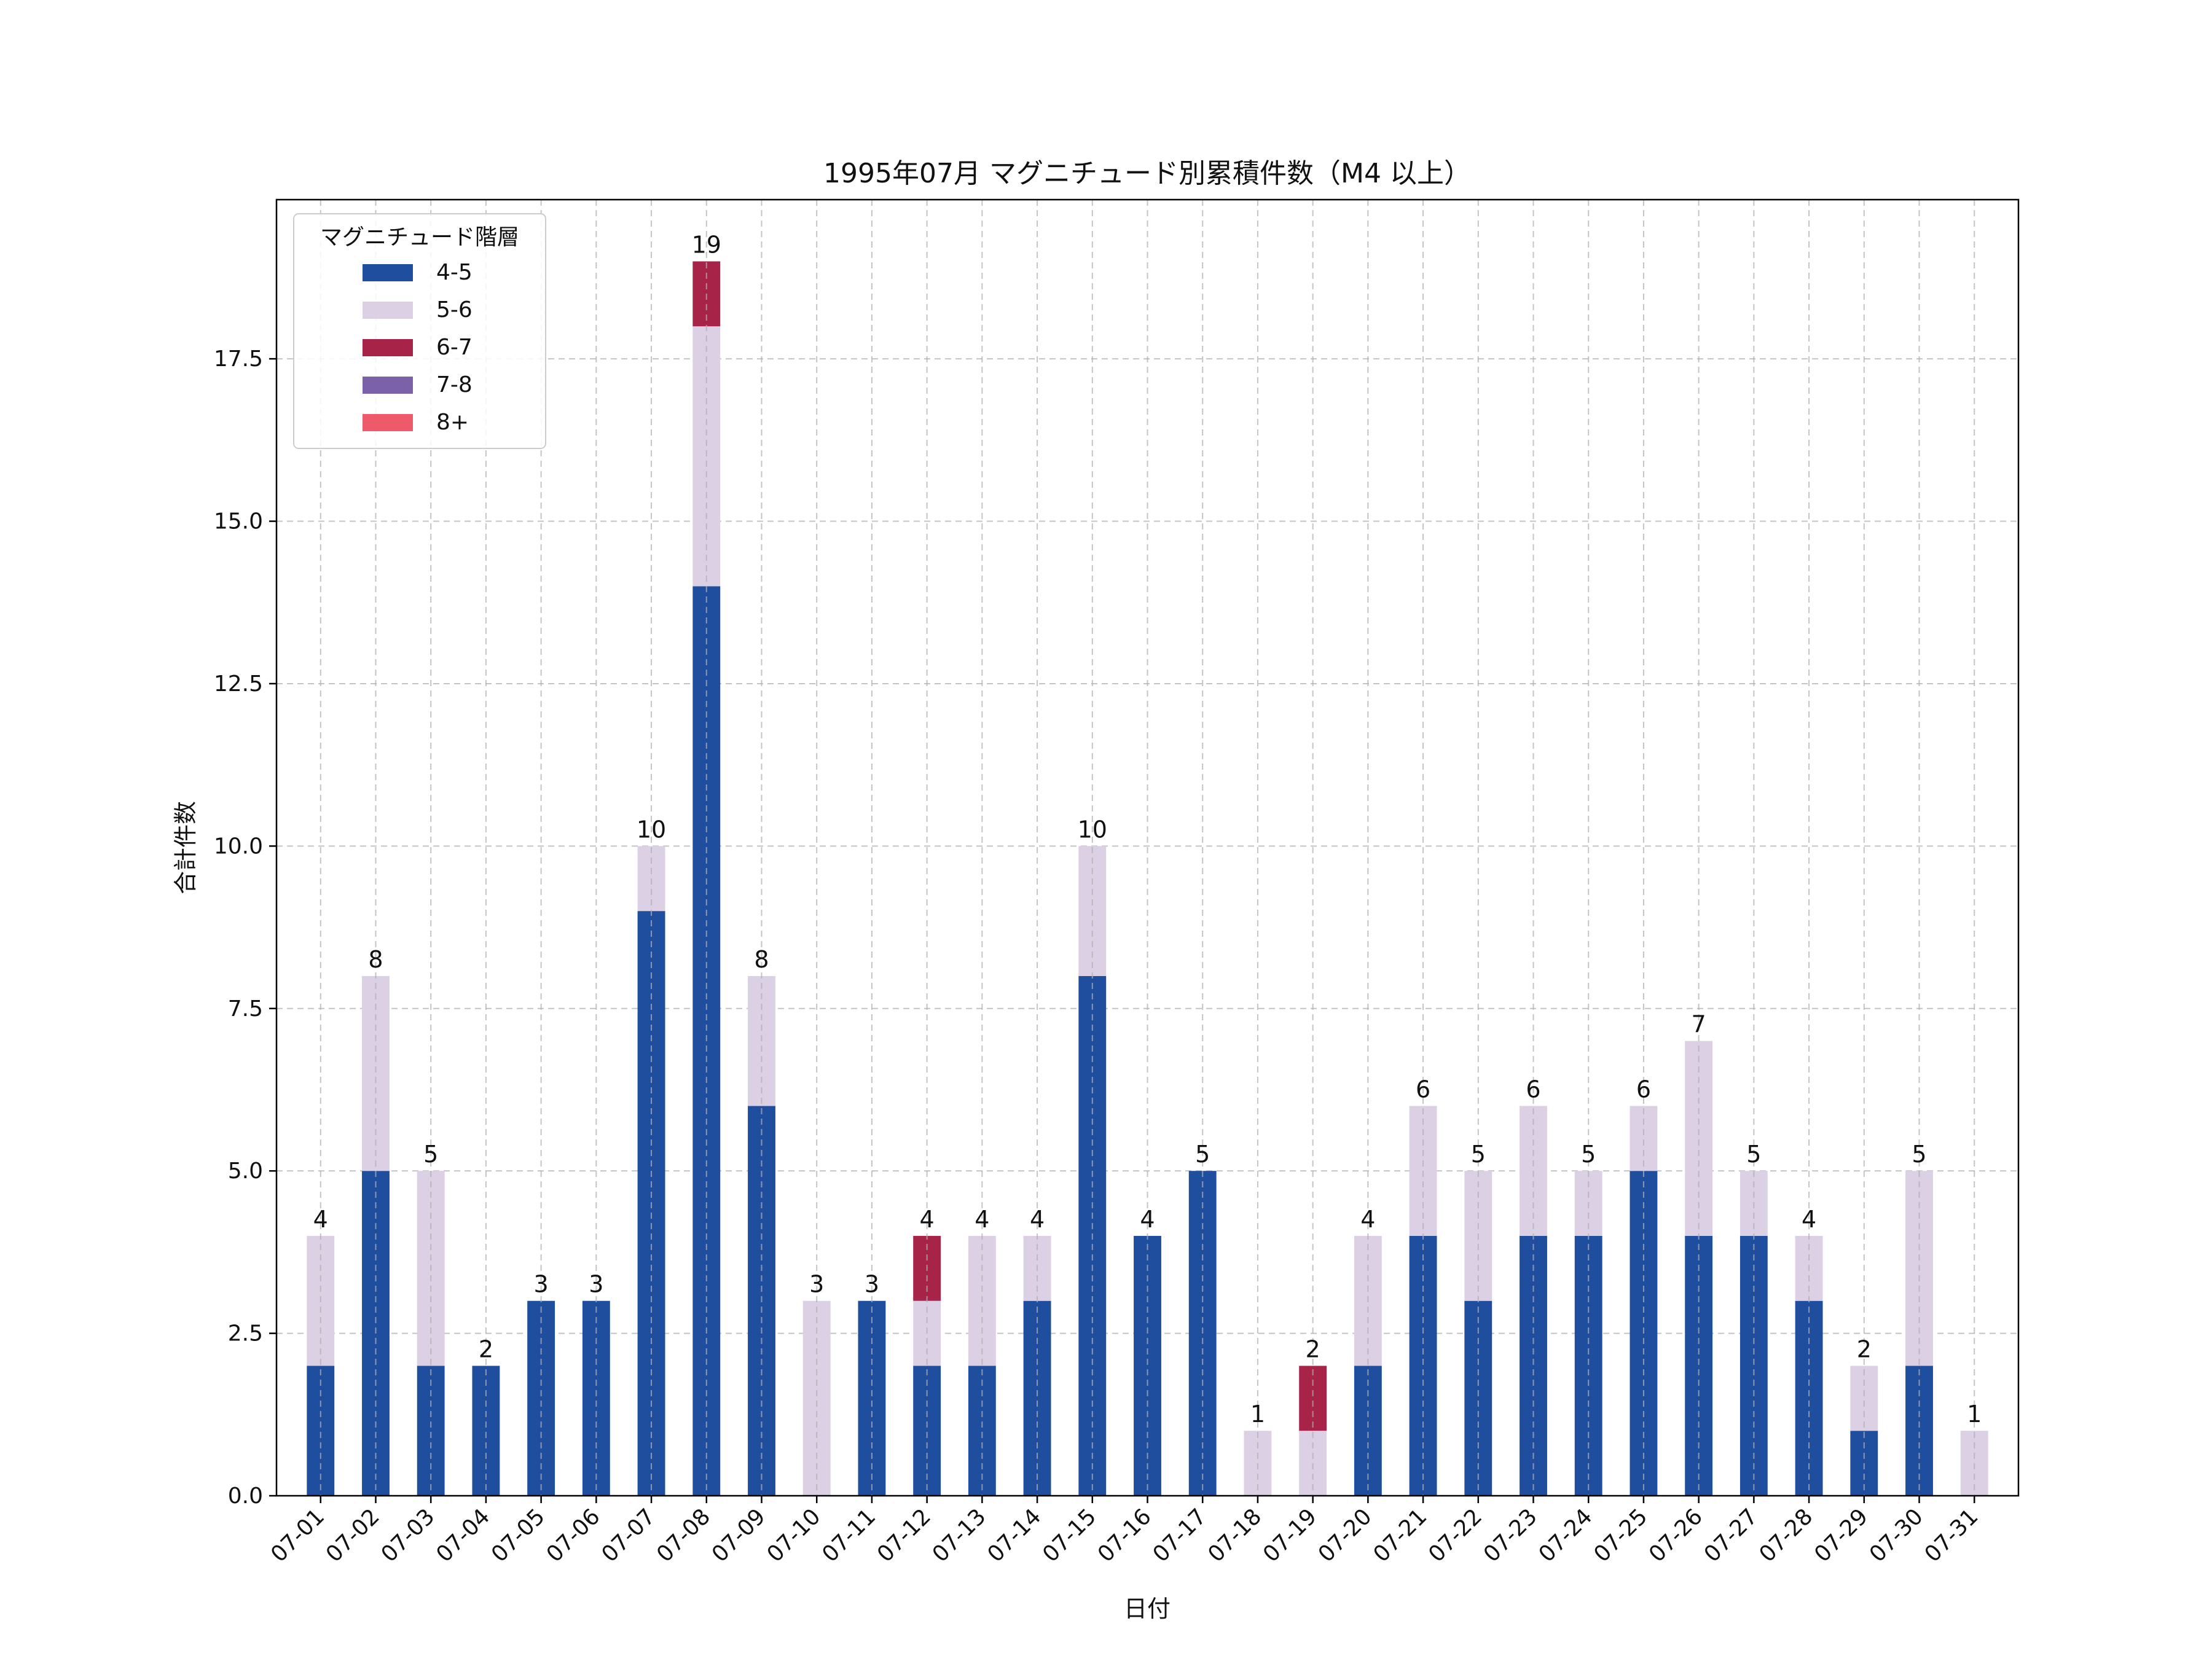 The height and width of the screenshot is (1661, 2212). I want to click on y-axis-label: 合計件数, so click(185, 847).